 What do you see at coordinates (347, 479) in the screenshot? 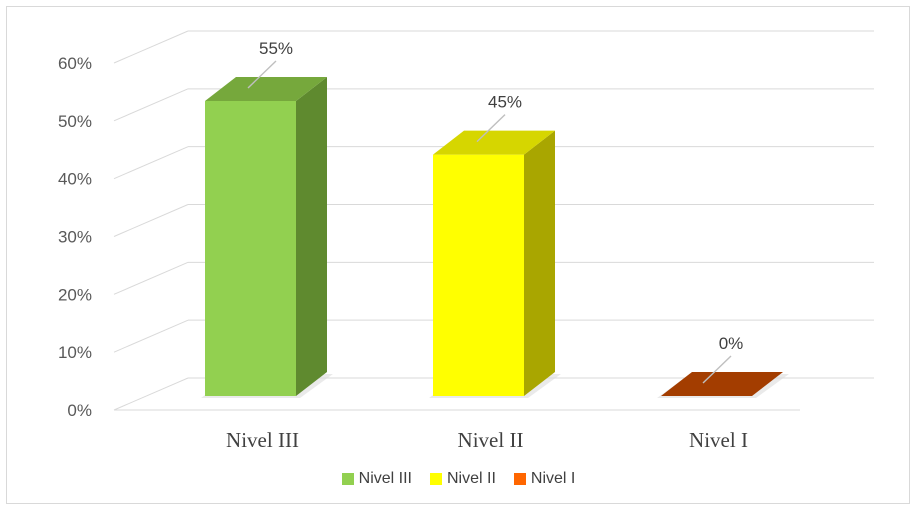
I see `legend-swatch-nivel-iii` at bounding box center [347, 479].